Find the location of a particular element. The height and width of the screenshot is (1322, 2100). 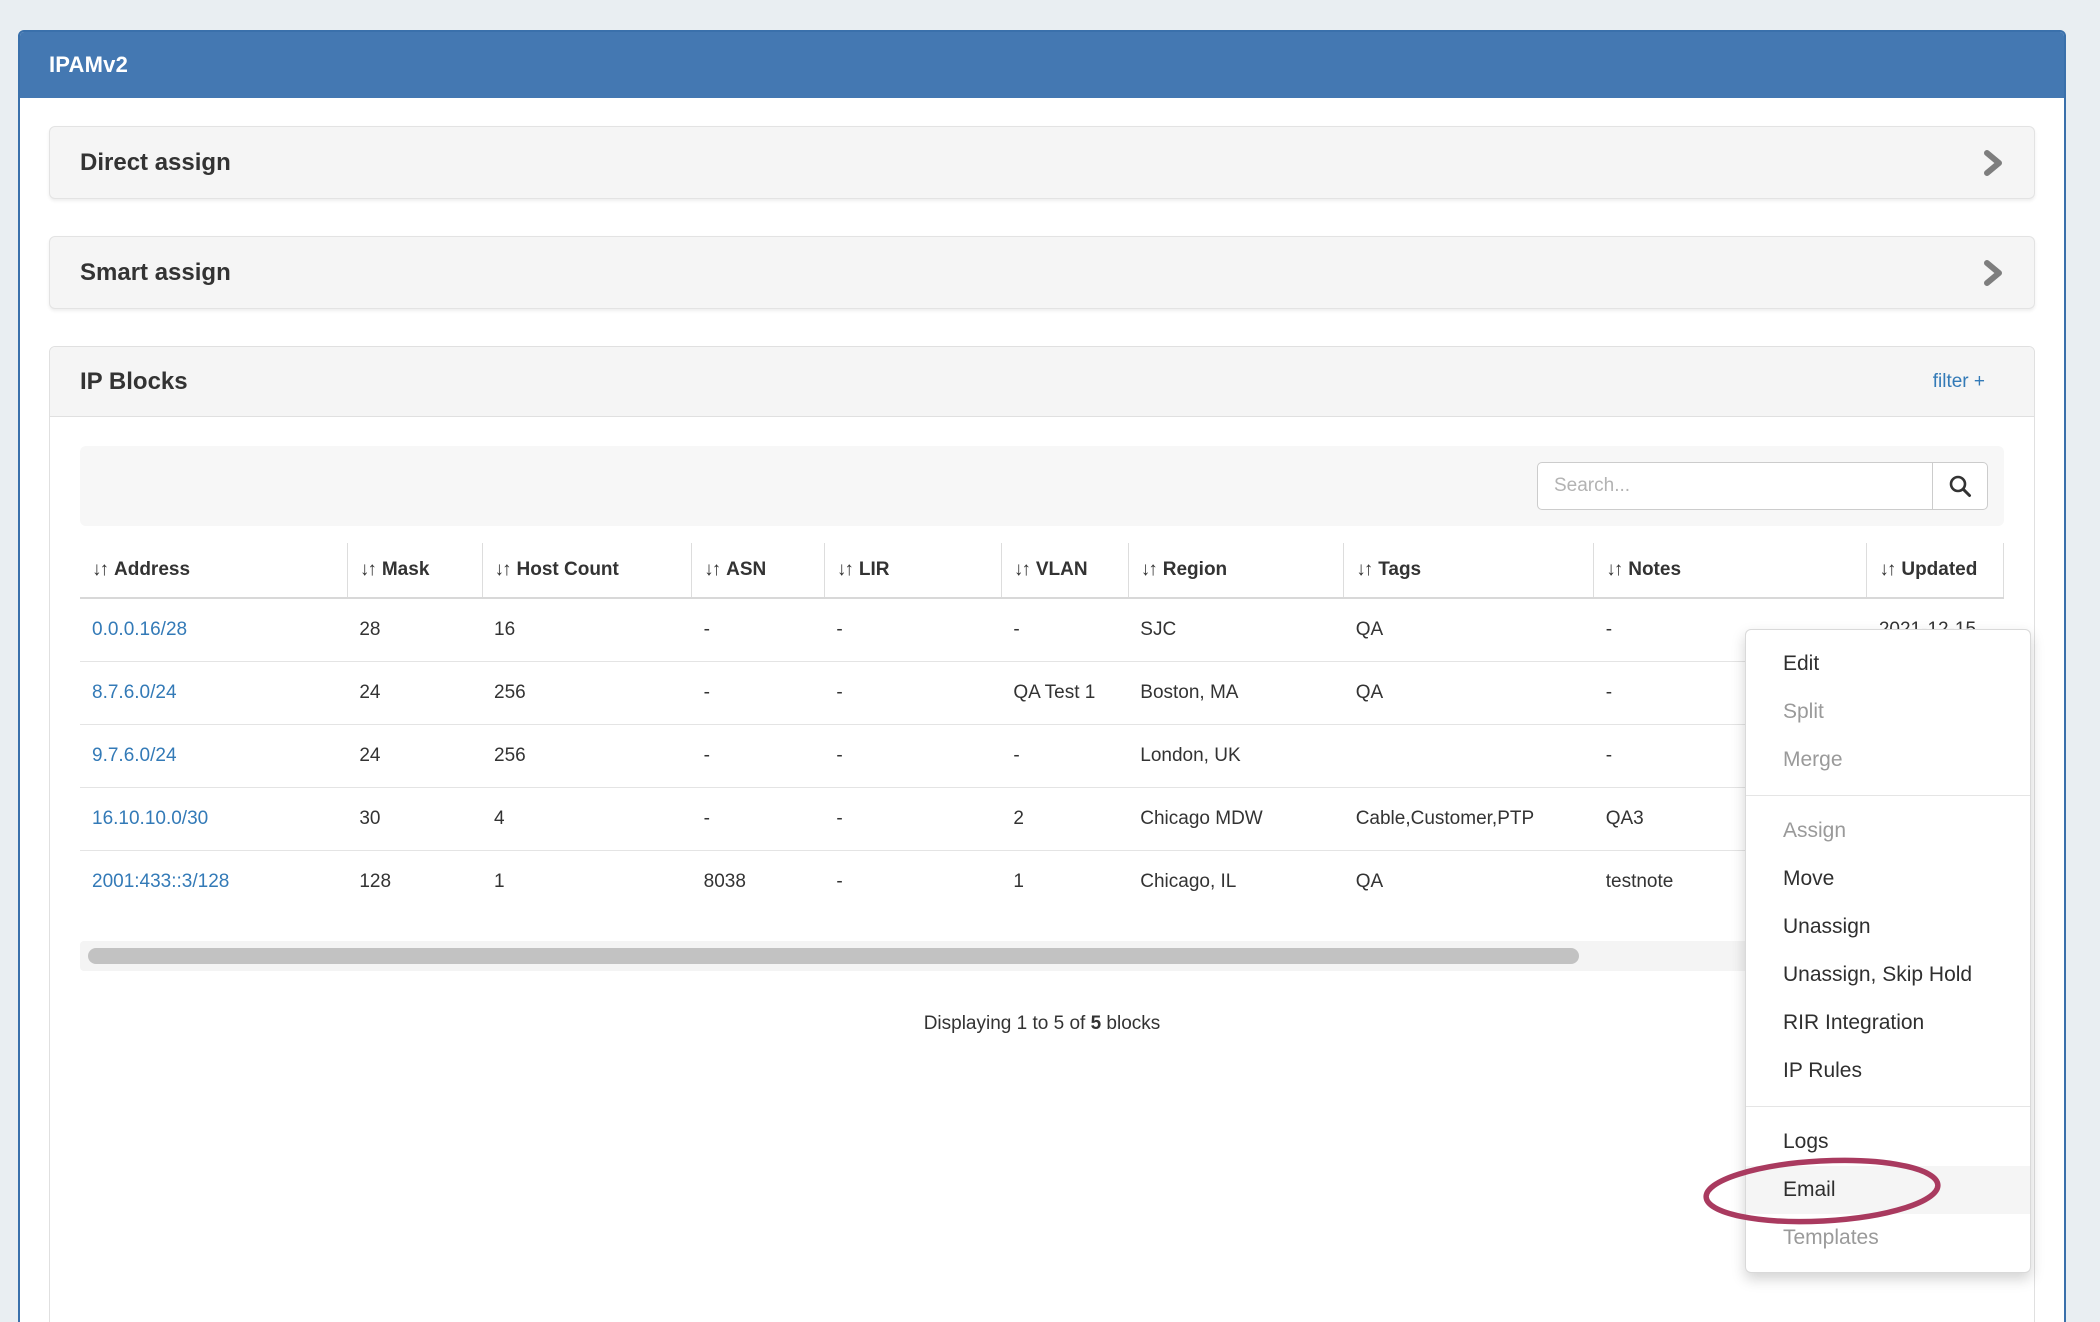

column-label: Host Count is located at coordinates (567, 569).